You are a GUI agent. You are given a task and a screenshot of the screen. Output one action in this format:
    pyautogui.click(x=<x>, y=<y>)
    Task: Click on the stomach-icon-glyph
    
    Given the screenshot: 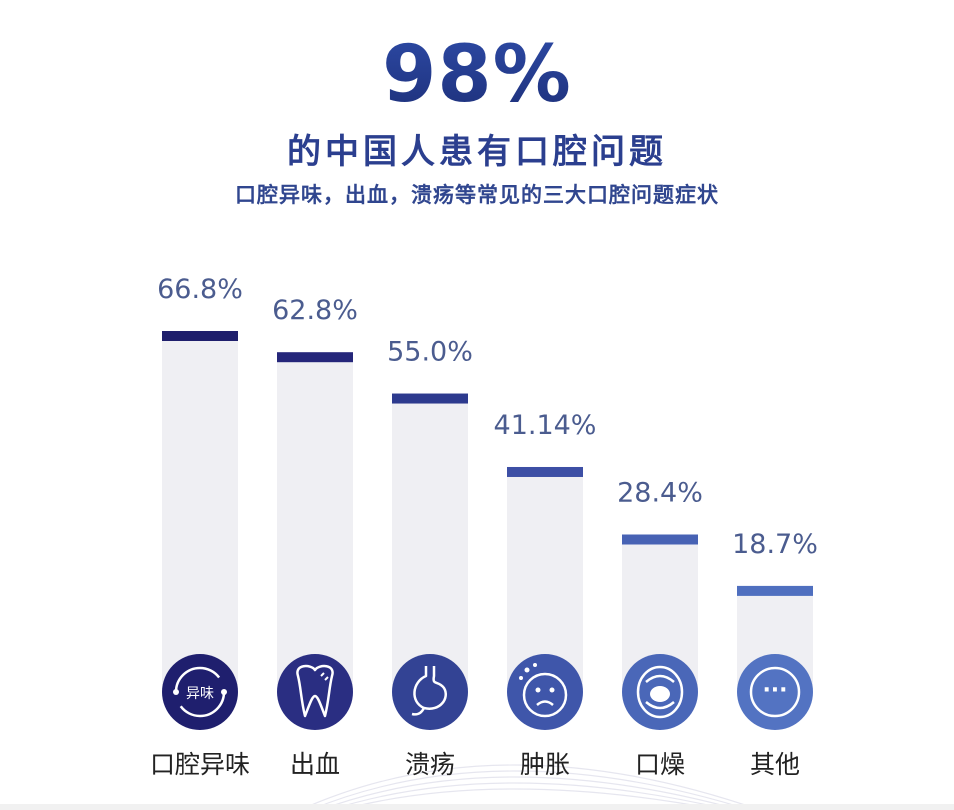 What is the action you would take?
    pyautogui.click(x=429, y=691)
    